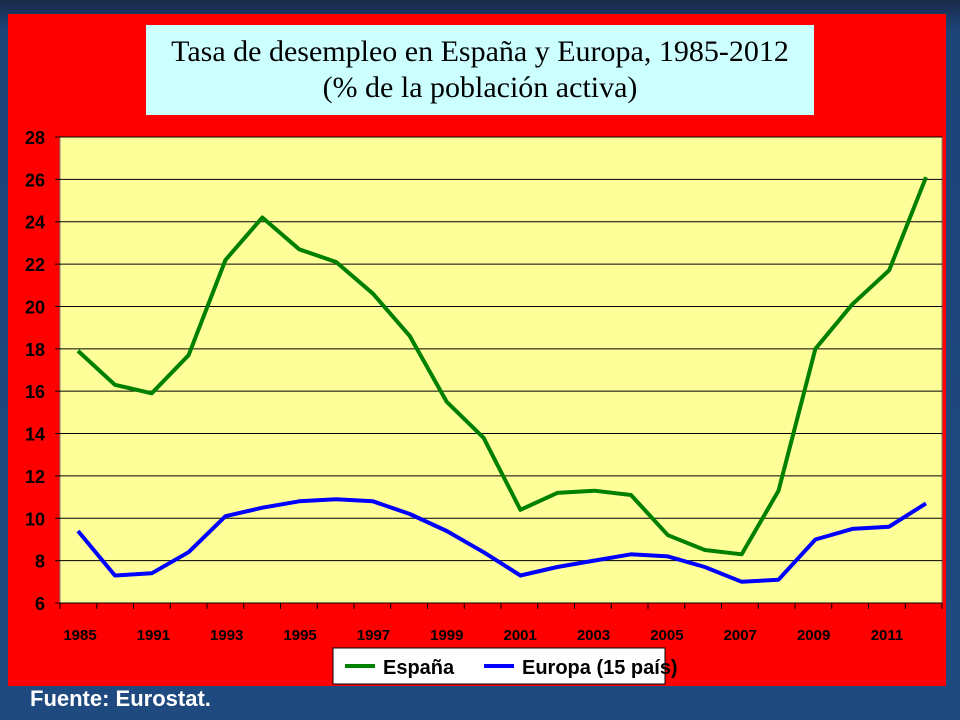 This screenshot has width=960, height=720. Describe the element at coordinates (887, 635) in the screenshot. I see `x-tick-label: 2011` at that location.